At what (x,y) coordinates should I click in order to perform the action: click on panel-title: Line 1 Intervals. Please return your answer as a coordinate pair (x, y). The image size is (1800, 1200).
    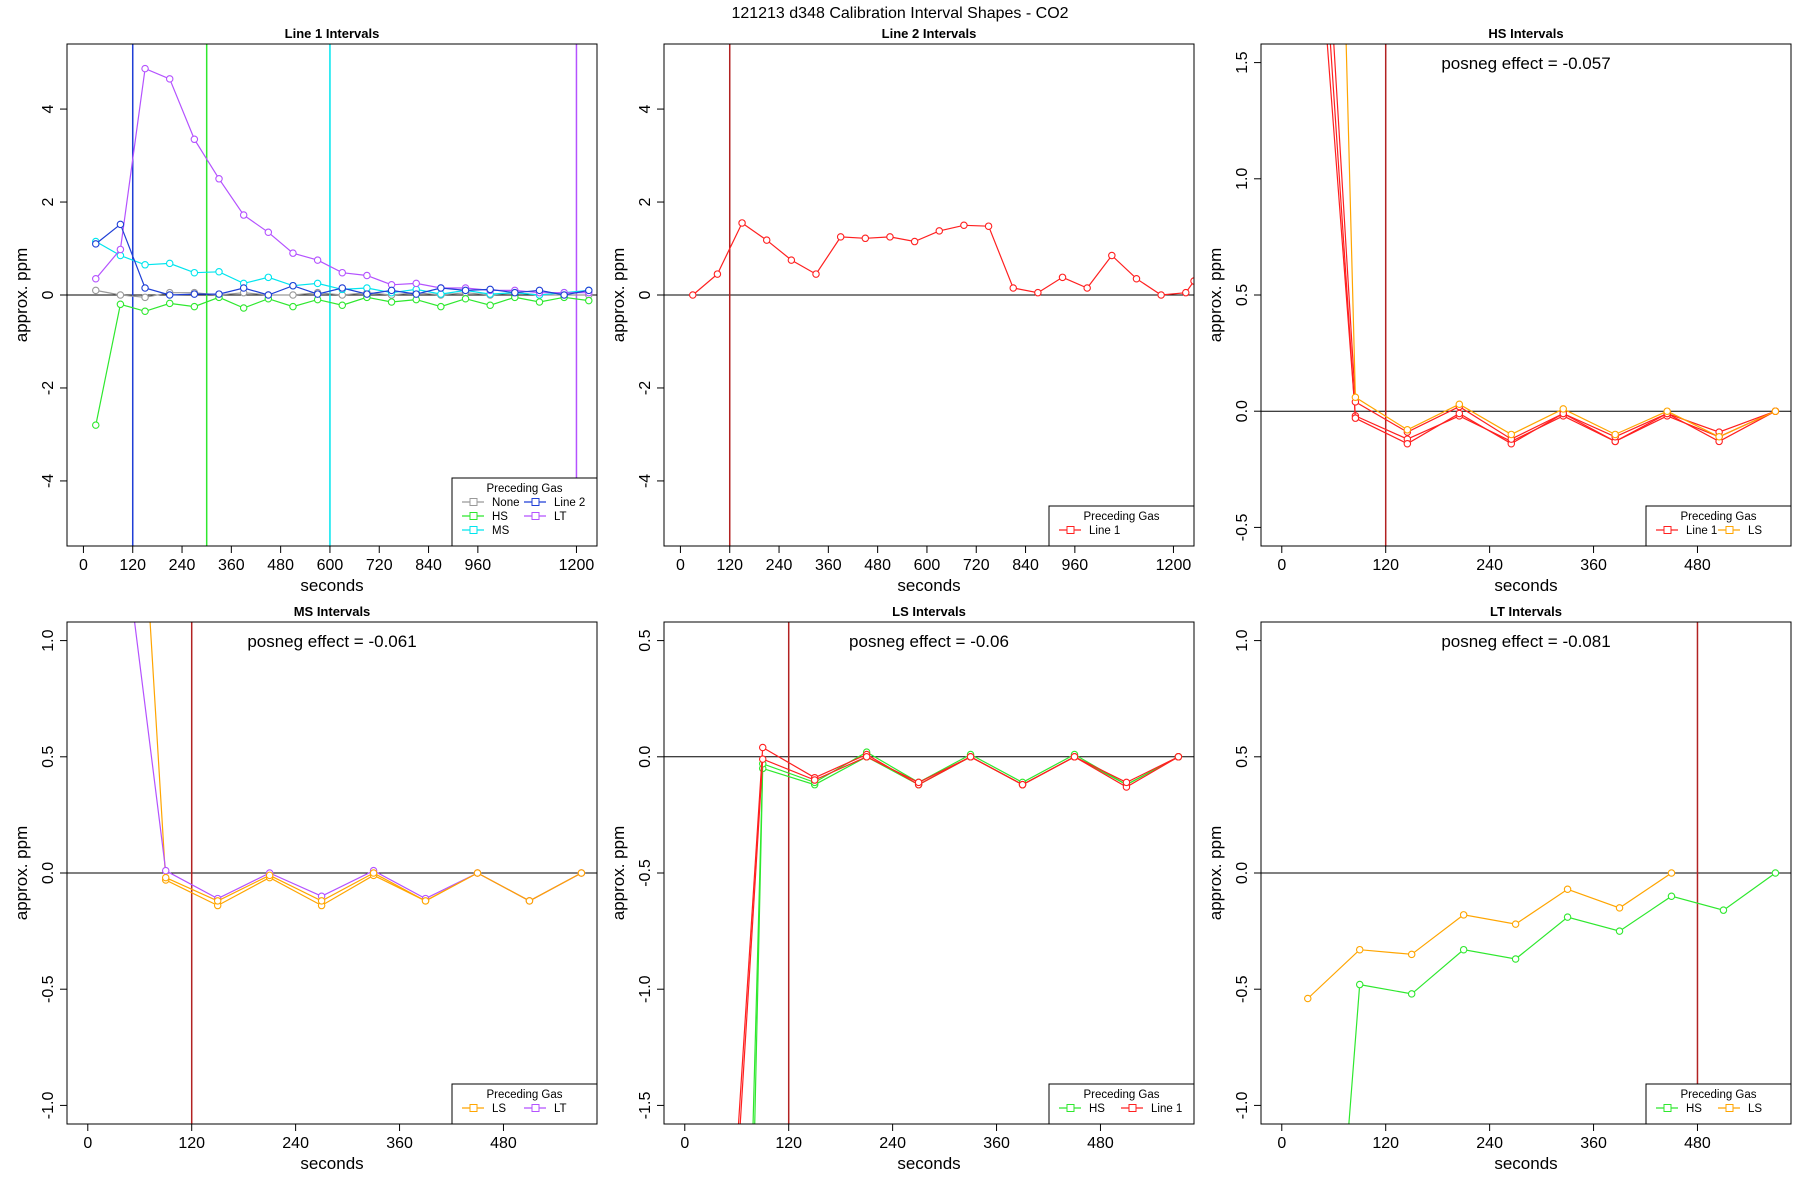
    Looking at the image, I should click on (332, 33).